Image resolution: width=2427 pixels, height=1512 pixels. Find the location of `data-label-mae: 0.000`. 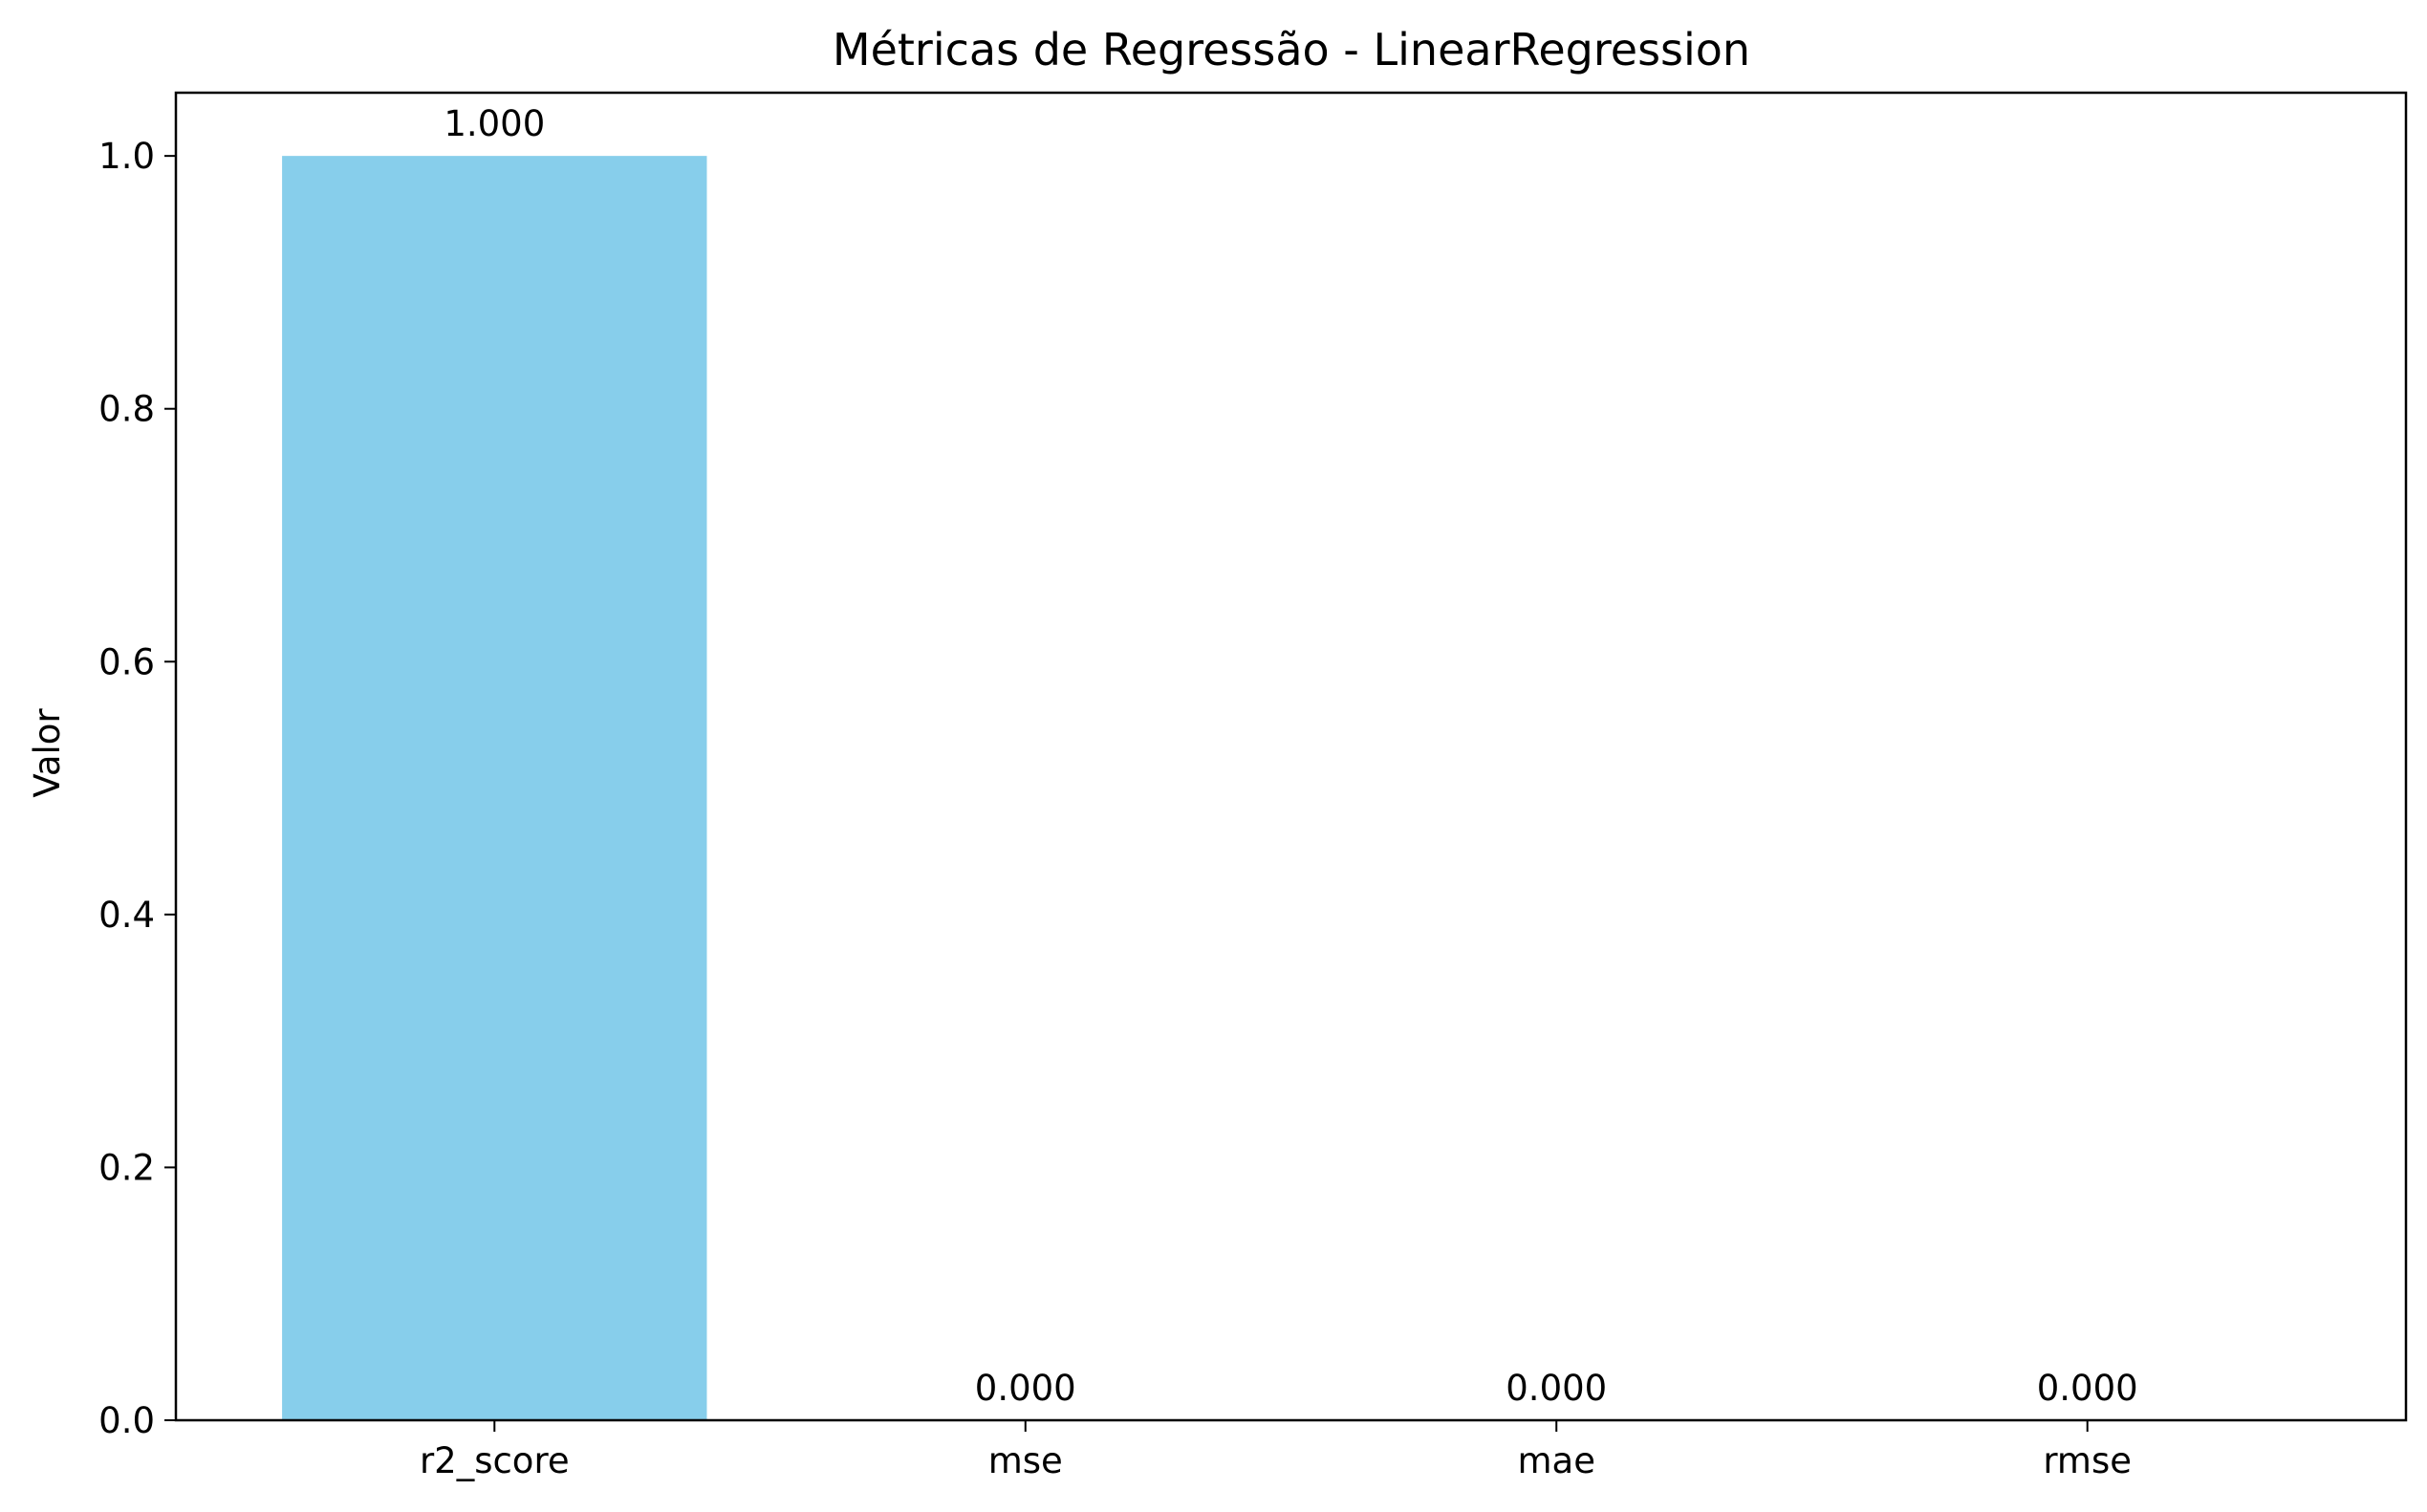

data-label-mae: 0.000 is located at coordinates (1556, 1388).